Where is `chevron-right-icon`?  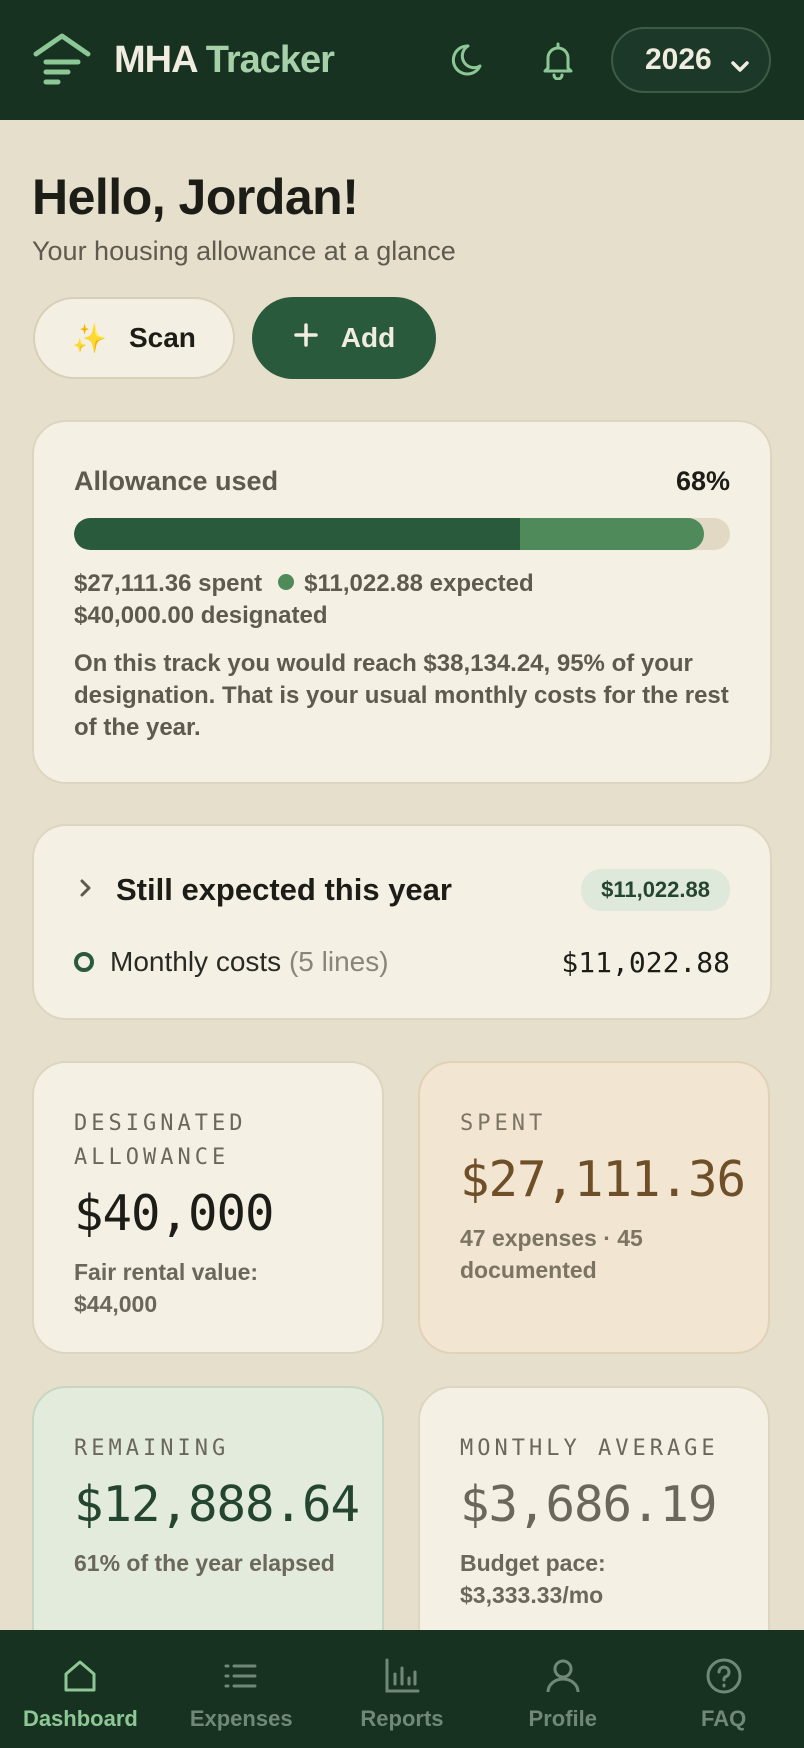 chevron-right-icon is located at coordinates (85, 890).